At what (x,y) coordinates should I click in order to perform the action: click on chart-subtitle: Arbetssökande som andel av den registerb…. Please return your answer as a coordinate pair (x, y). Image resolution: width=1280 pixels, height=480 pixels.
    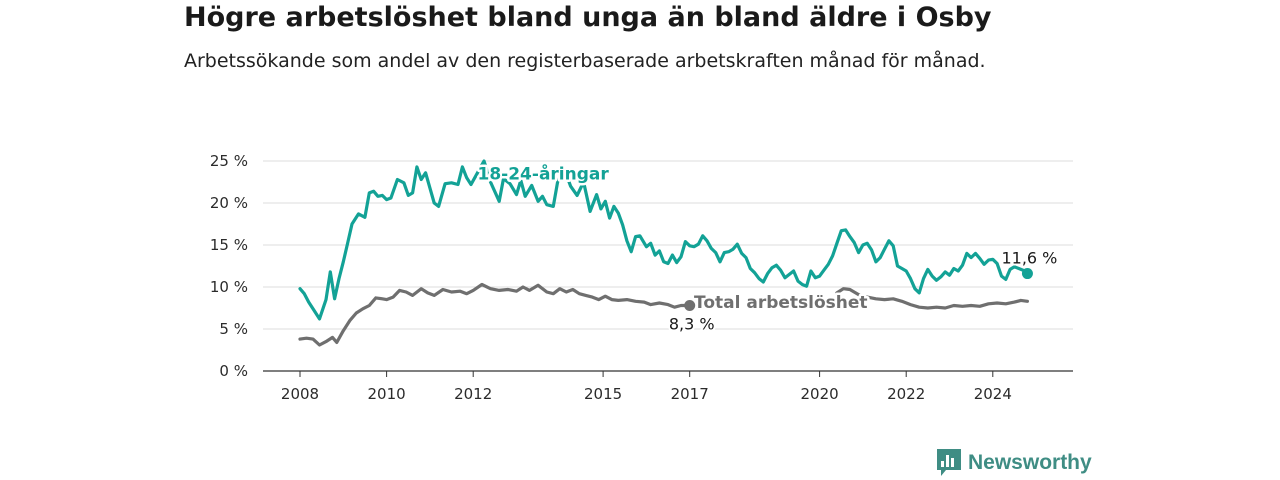
    Looking at the image, I should click on (585, 61).